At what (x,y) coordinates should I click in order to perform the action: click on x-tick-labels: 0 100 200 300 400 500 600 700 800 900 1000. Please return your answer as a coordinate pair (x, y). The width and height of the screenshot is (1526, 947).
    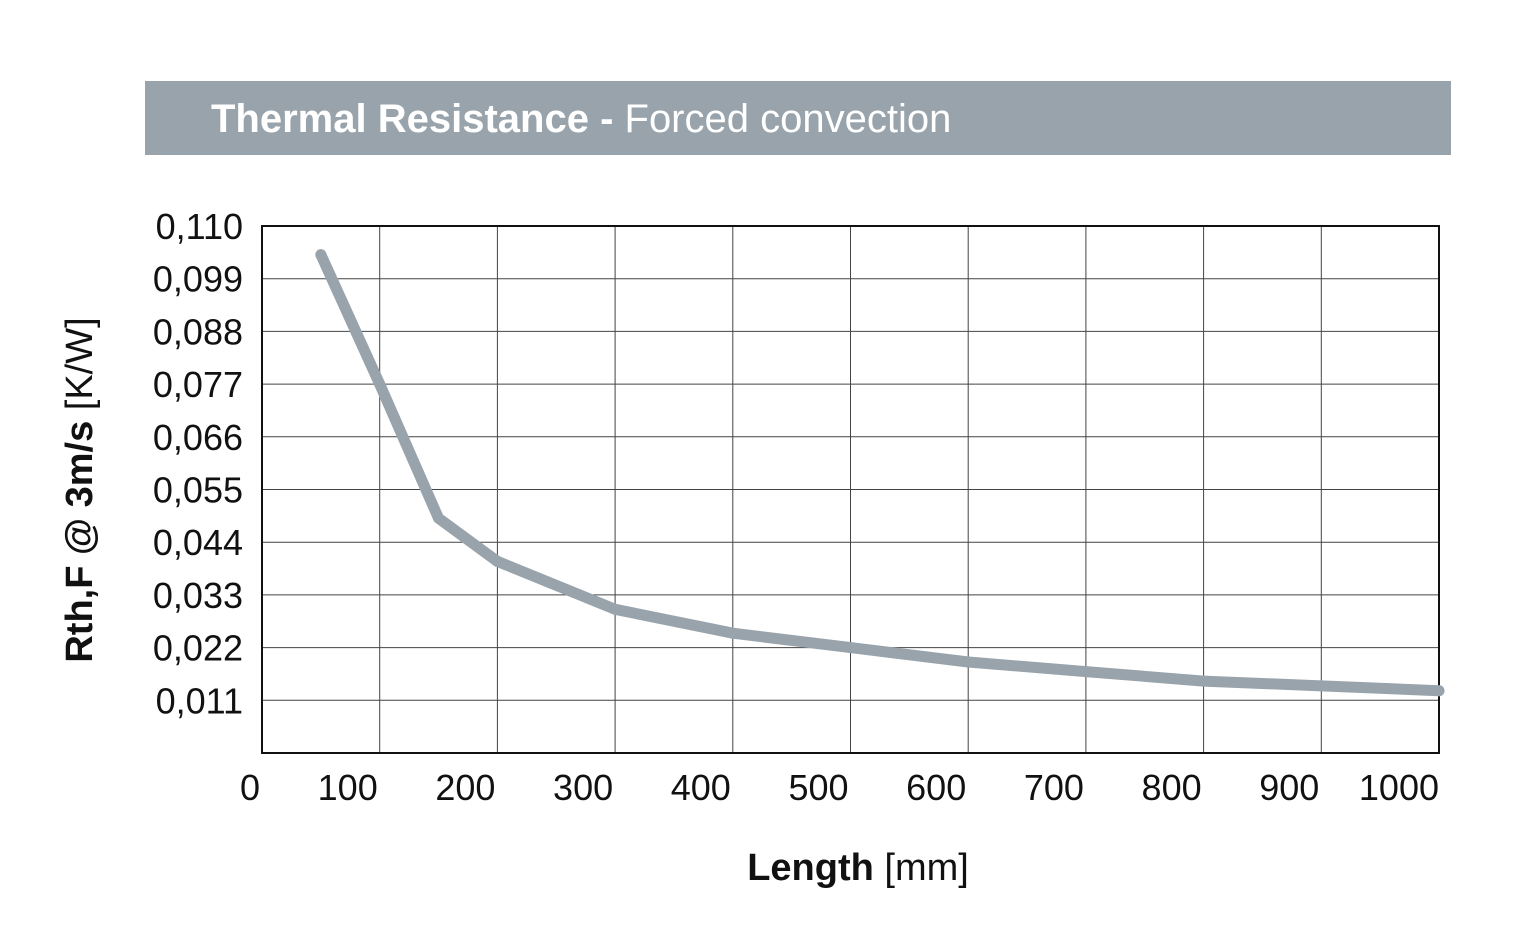
    Looking at the image, I should click on (839, 787).